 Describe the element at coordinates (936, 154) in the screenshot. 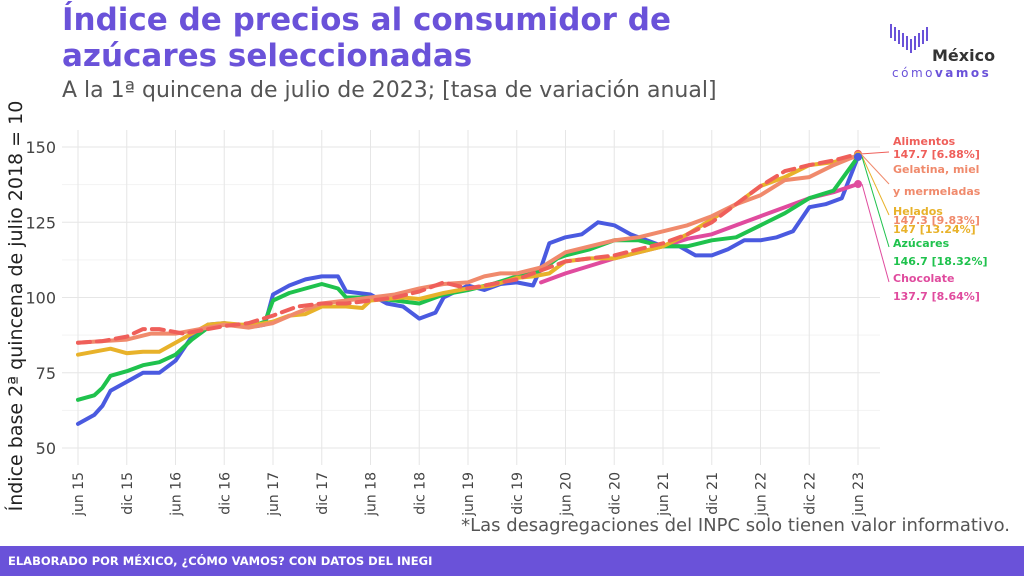

I see `series-value-label: 147.7 [6.88%]` at that location.